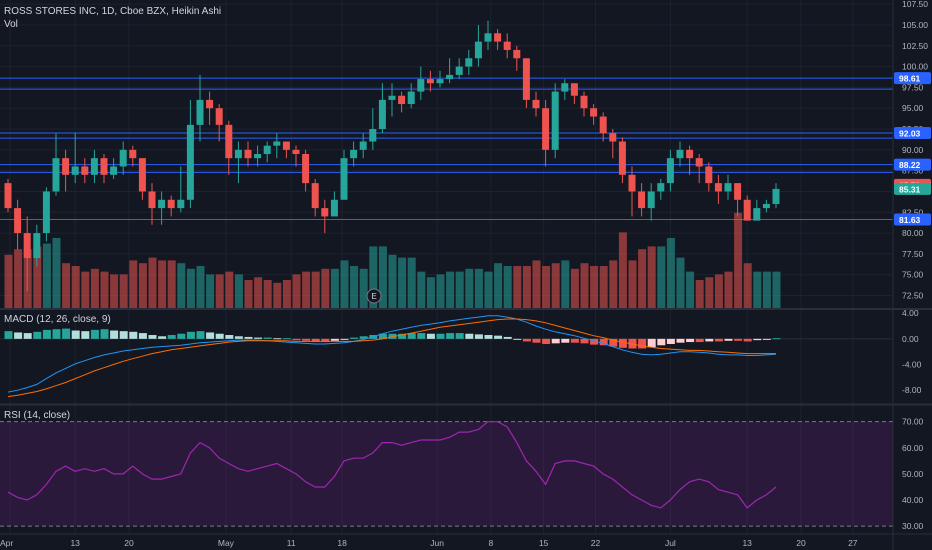 This screenshot has height=550, width=932. What do you see at coordinates (913, 254) in the screenshot?
I see `price-tick: 77.50` at bounding box center [913, 254].